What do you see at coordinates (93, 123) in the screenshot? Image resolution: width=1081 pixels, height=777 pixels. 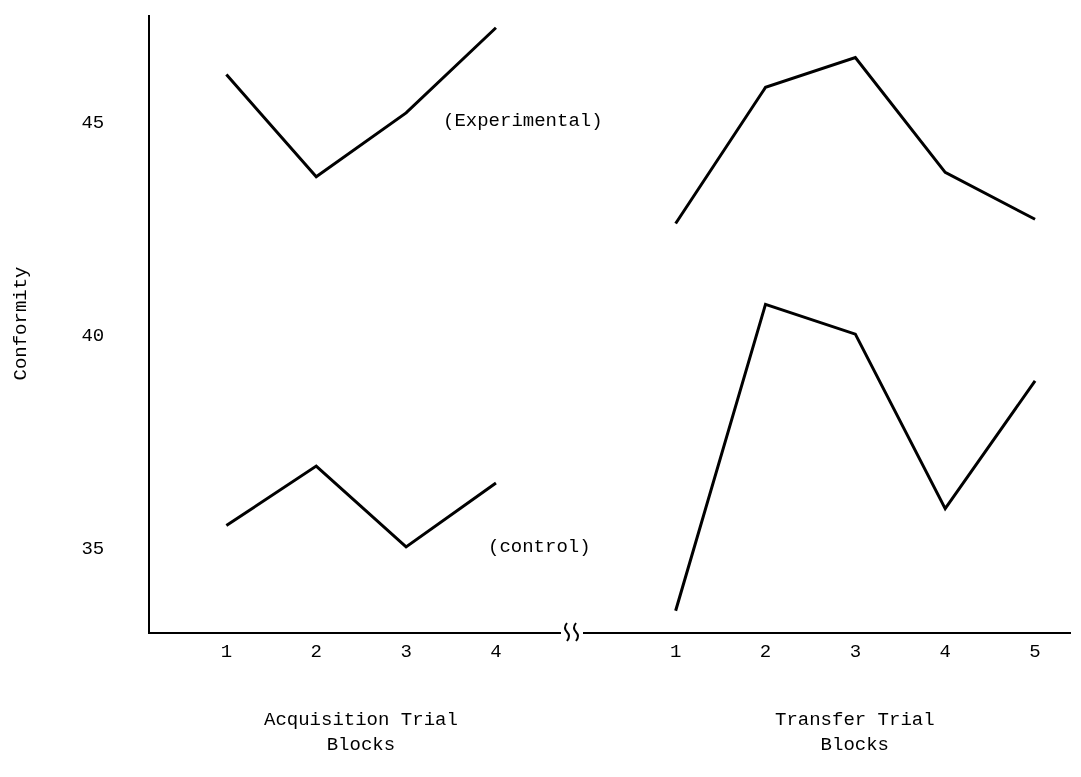 I see `y-tick-label: 45` at bounding box center [93, 123].